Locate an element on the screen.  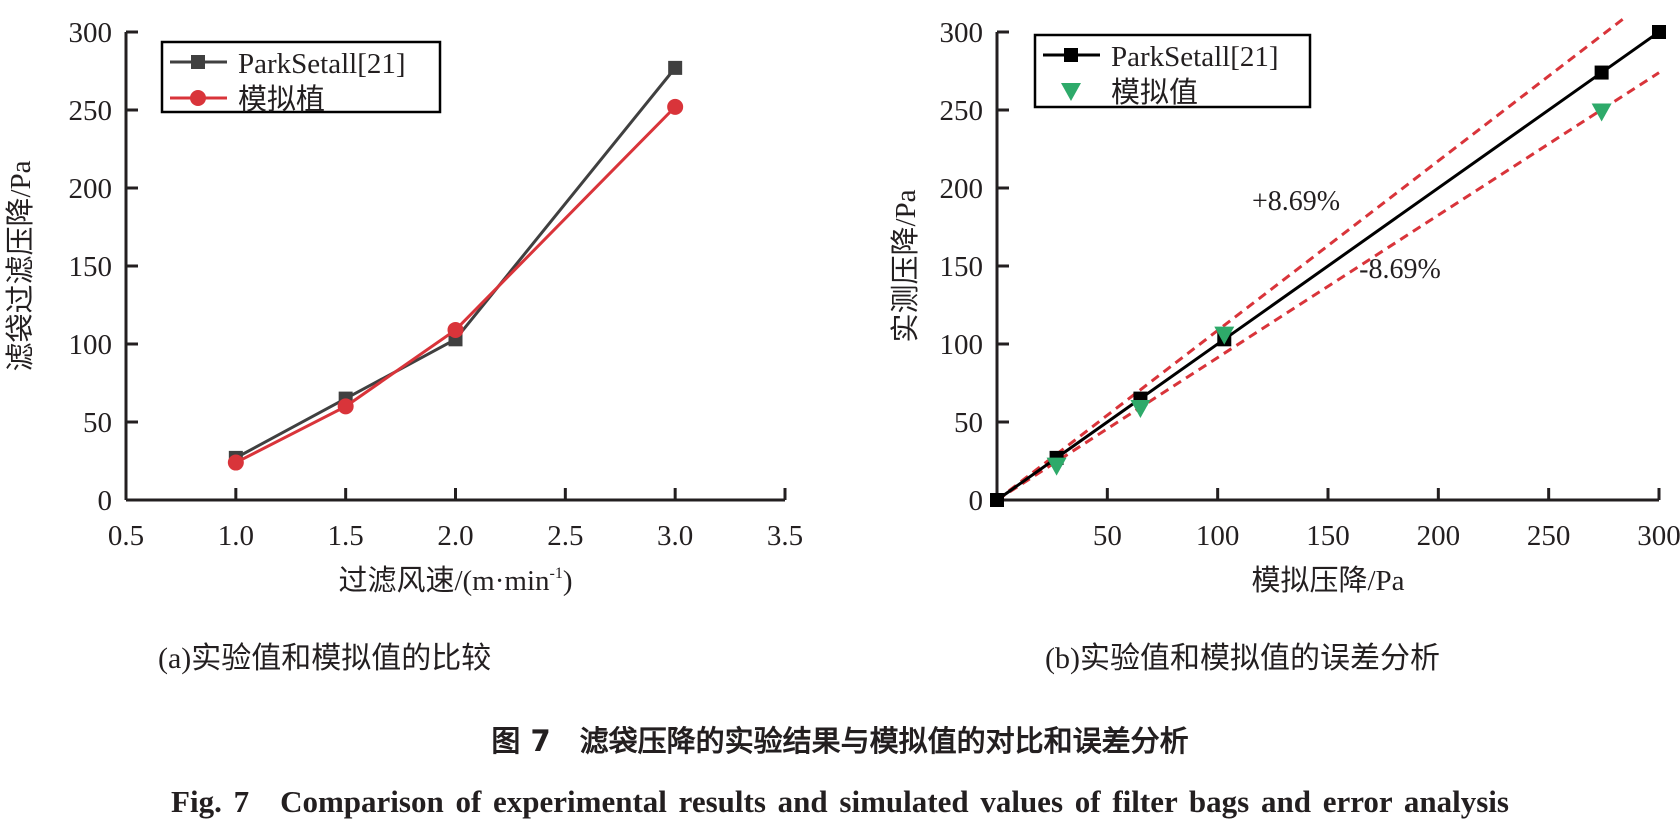
chartb-x-tick-label: 100 is located at coordinates (1218, 536).